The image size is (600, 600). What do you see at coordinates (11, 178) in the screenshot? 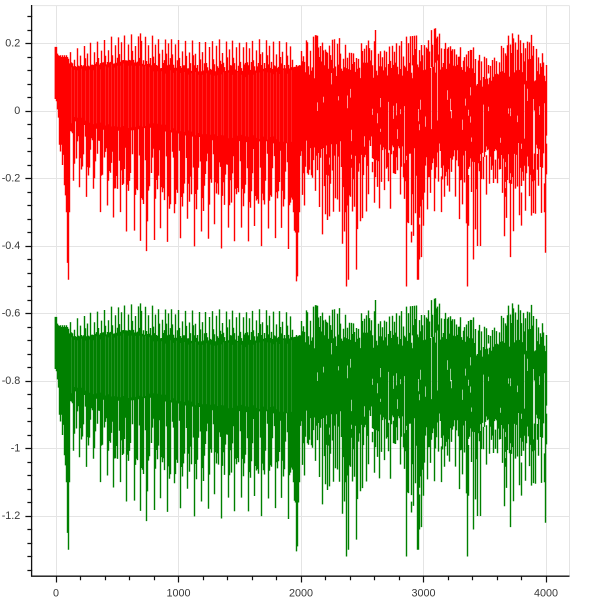
I see `svg-text: -0.2` at bounding box center [11, 178].